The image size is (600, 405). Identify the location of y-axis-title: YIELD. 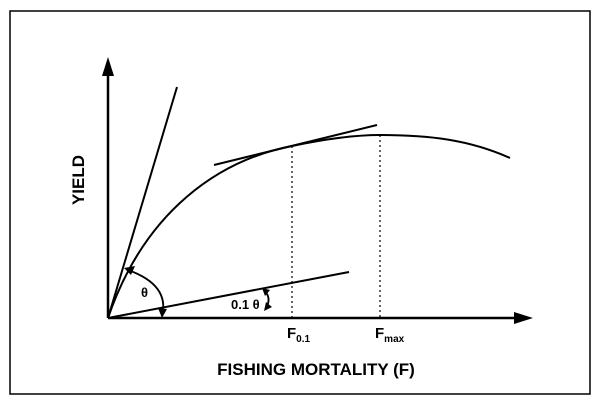
(78, 180).